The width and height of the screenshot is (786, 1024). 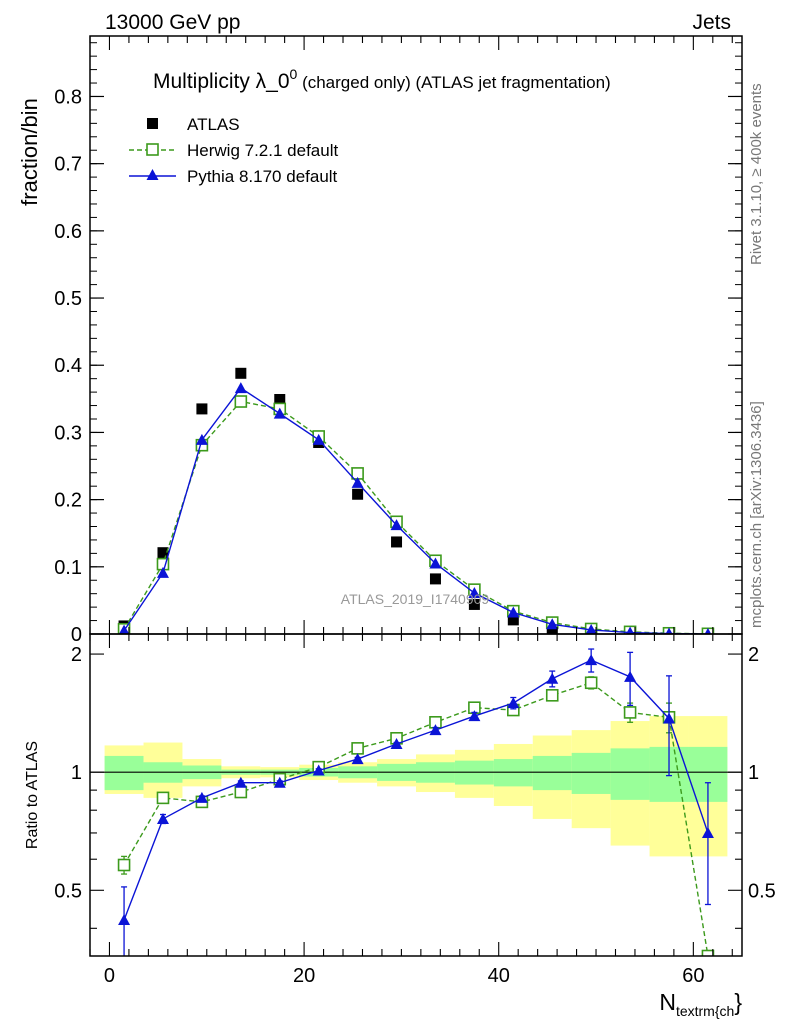 What do you see at coordinates (152, 123) in the screenshot?
I see `legend-marker-atlas` at bounding box center [152, 123].